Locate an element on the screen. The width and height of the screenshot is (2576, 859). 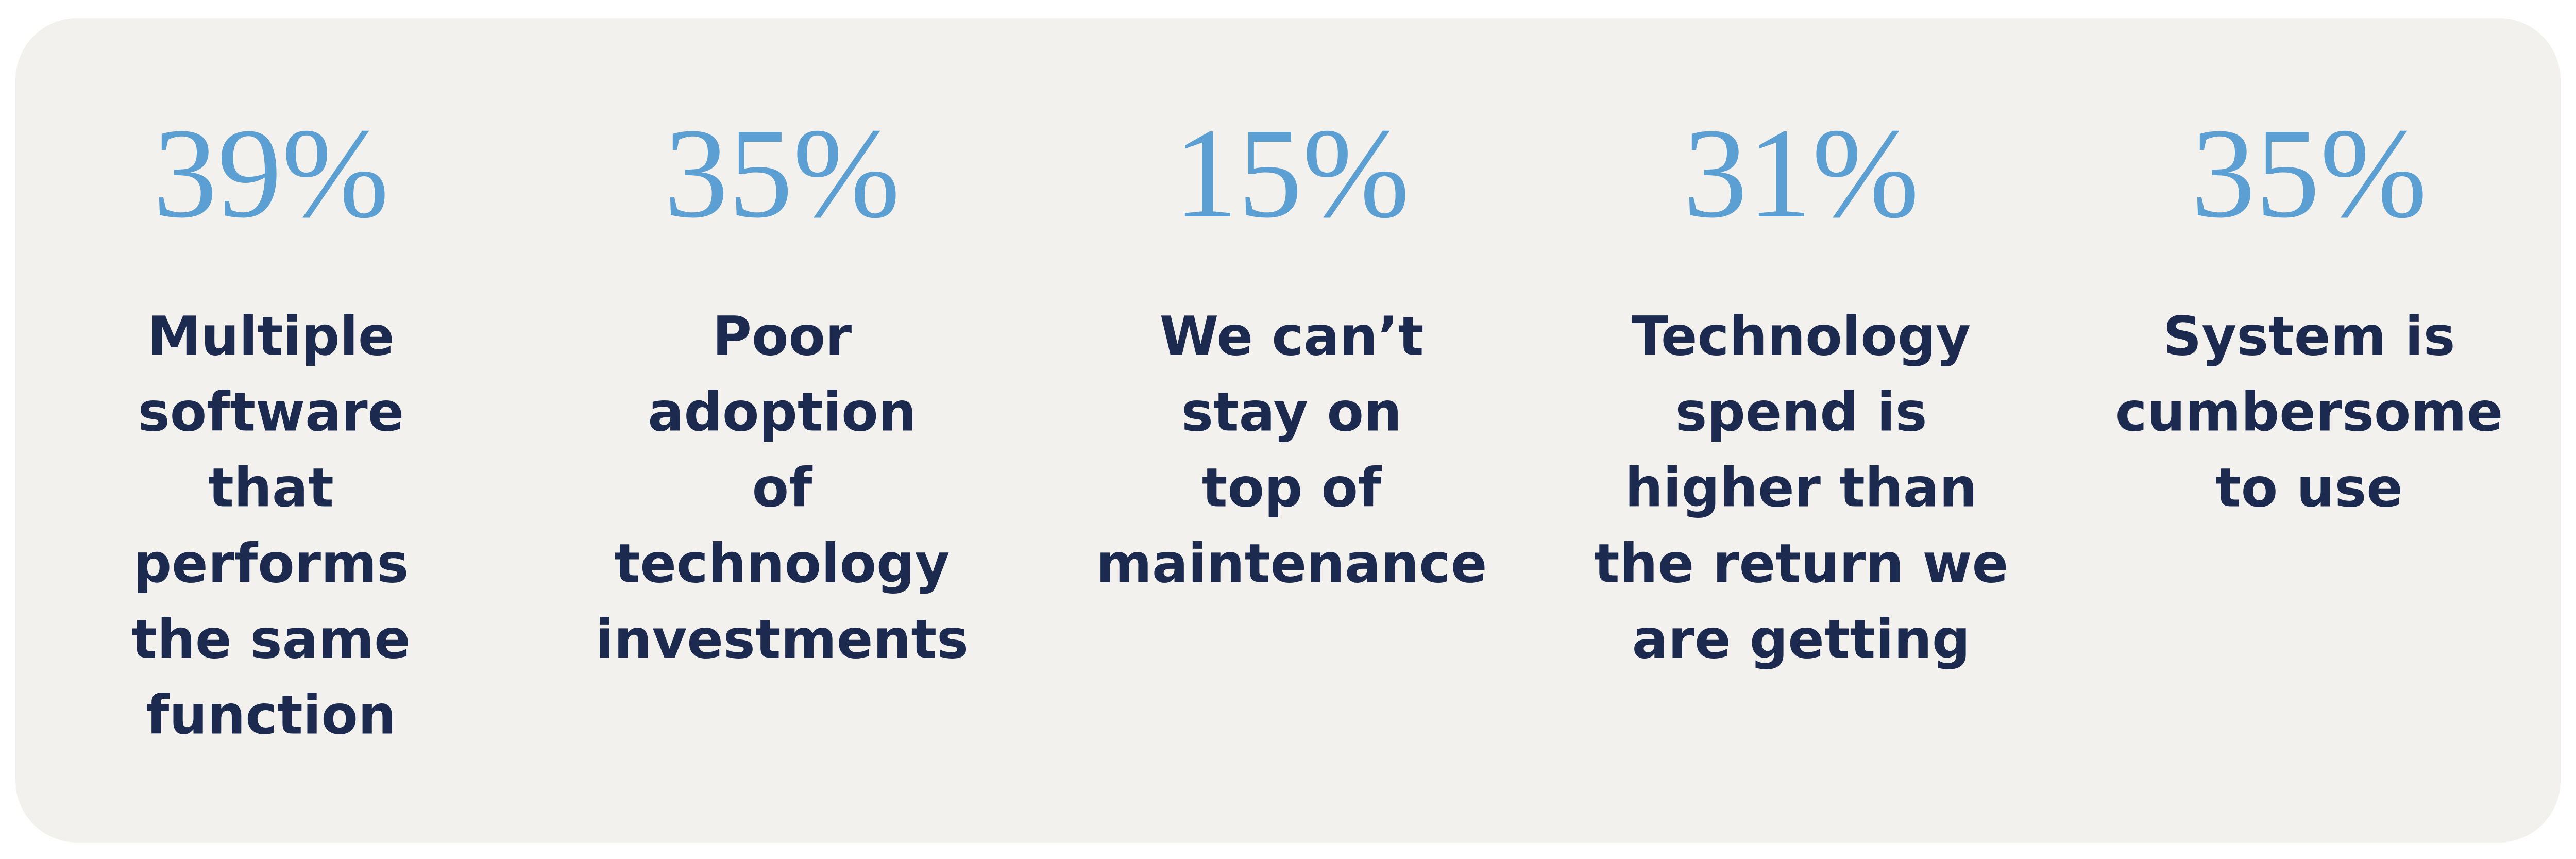
stat-label: technology is located at coordinates (782, 563).